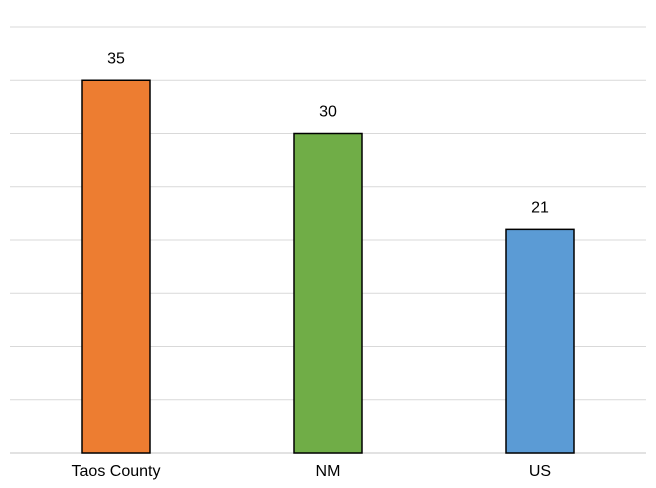 The height and width of the screenshot is (488, 656). Describe the element at coordinates (540, 207) in the screenshot. I see `data-label-us: 21` at that location.